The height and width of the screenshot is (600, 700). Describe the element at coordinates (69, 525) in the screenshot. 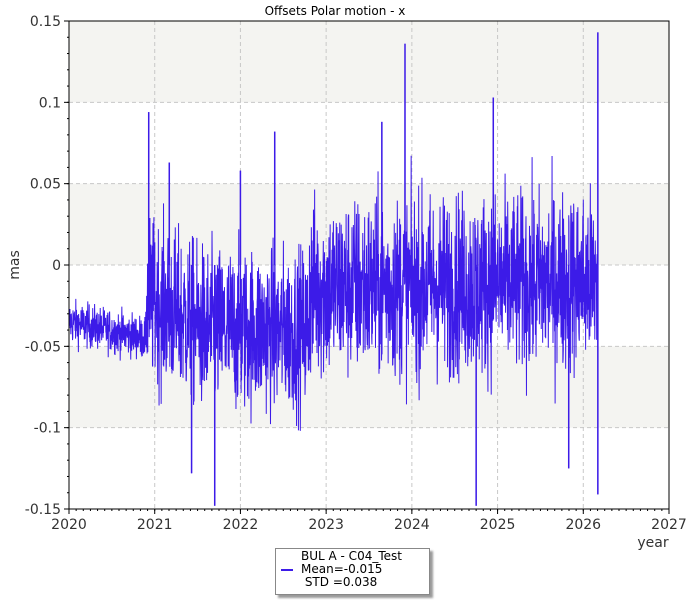

I see `x-tick-label: 2020` at that location.